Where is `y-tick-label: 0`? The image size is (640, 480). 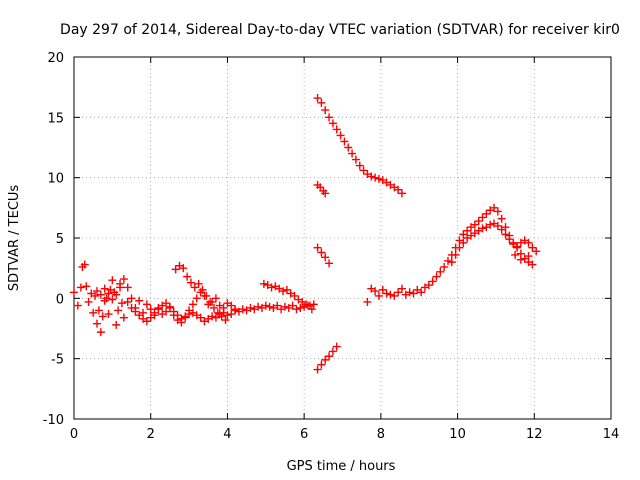 y-tick-label: 0 is located at coordinates (60, 299).